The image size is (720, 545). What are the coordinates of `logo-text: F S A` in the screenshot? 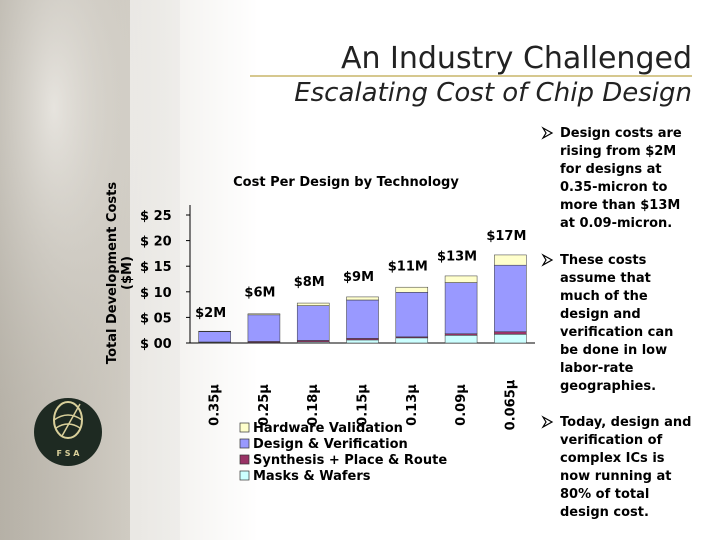 It's located at (69, 453).